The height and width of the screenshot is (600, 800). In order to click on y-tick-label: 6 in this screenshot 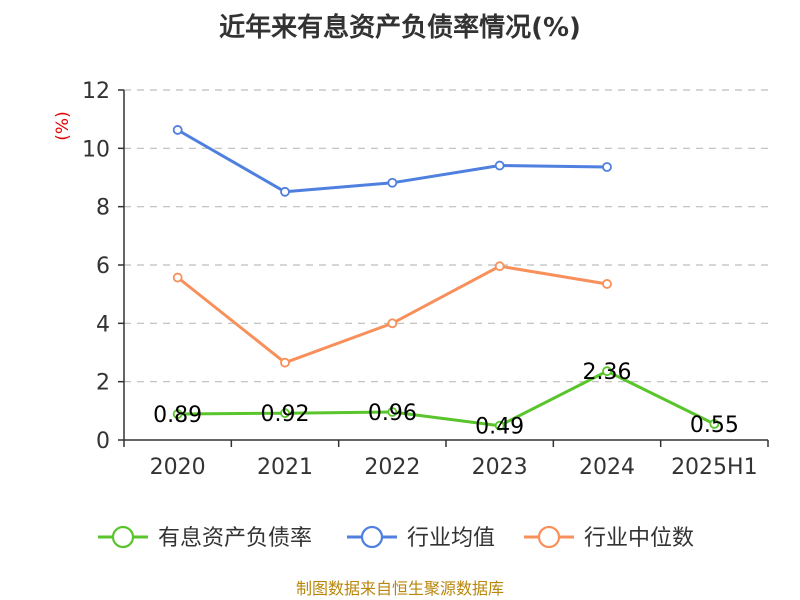, I will do `click(103, 266)`.